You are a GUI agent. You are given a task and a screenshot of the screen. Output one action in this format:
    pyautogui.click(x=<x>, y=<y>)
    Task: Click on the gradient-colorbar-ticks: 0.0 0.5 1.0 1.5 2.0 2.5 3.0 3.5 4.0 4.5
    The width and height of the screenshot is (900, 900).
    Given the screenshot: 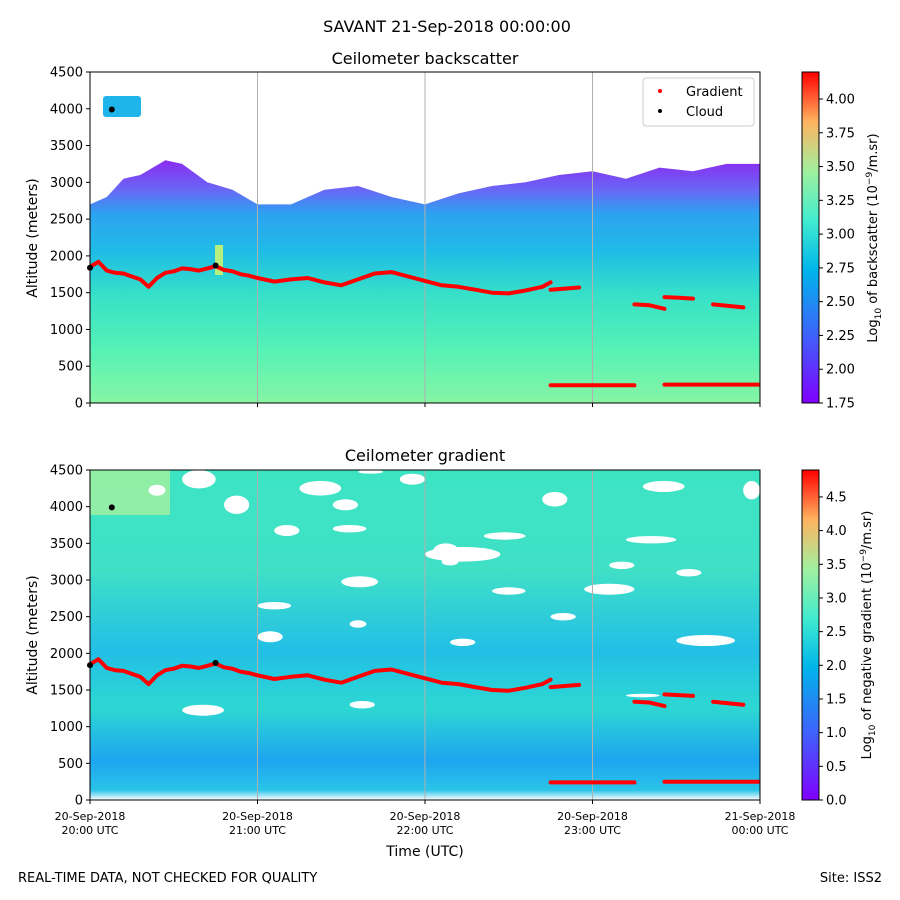 What is the action you would take?
    pyautogui.click(x=833, y=649)
    